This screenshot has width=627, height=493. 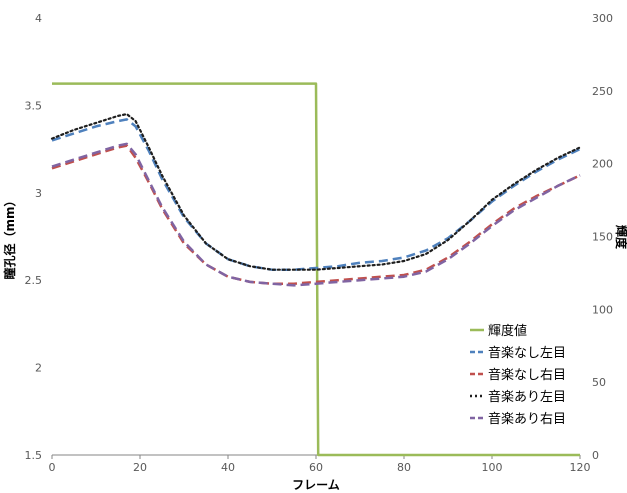 I want to click on legend-label-5: 音楽あり右目, so click(x=527, y=419).